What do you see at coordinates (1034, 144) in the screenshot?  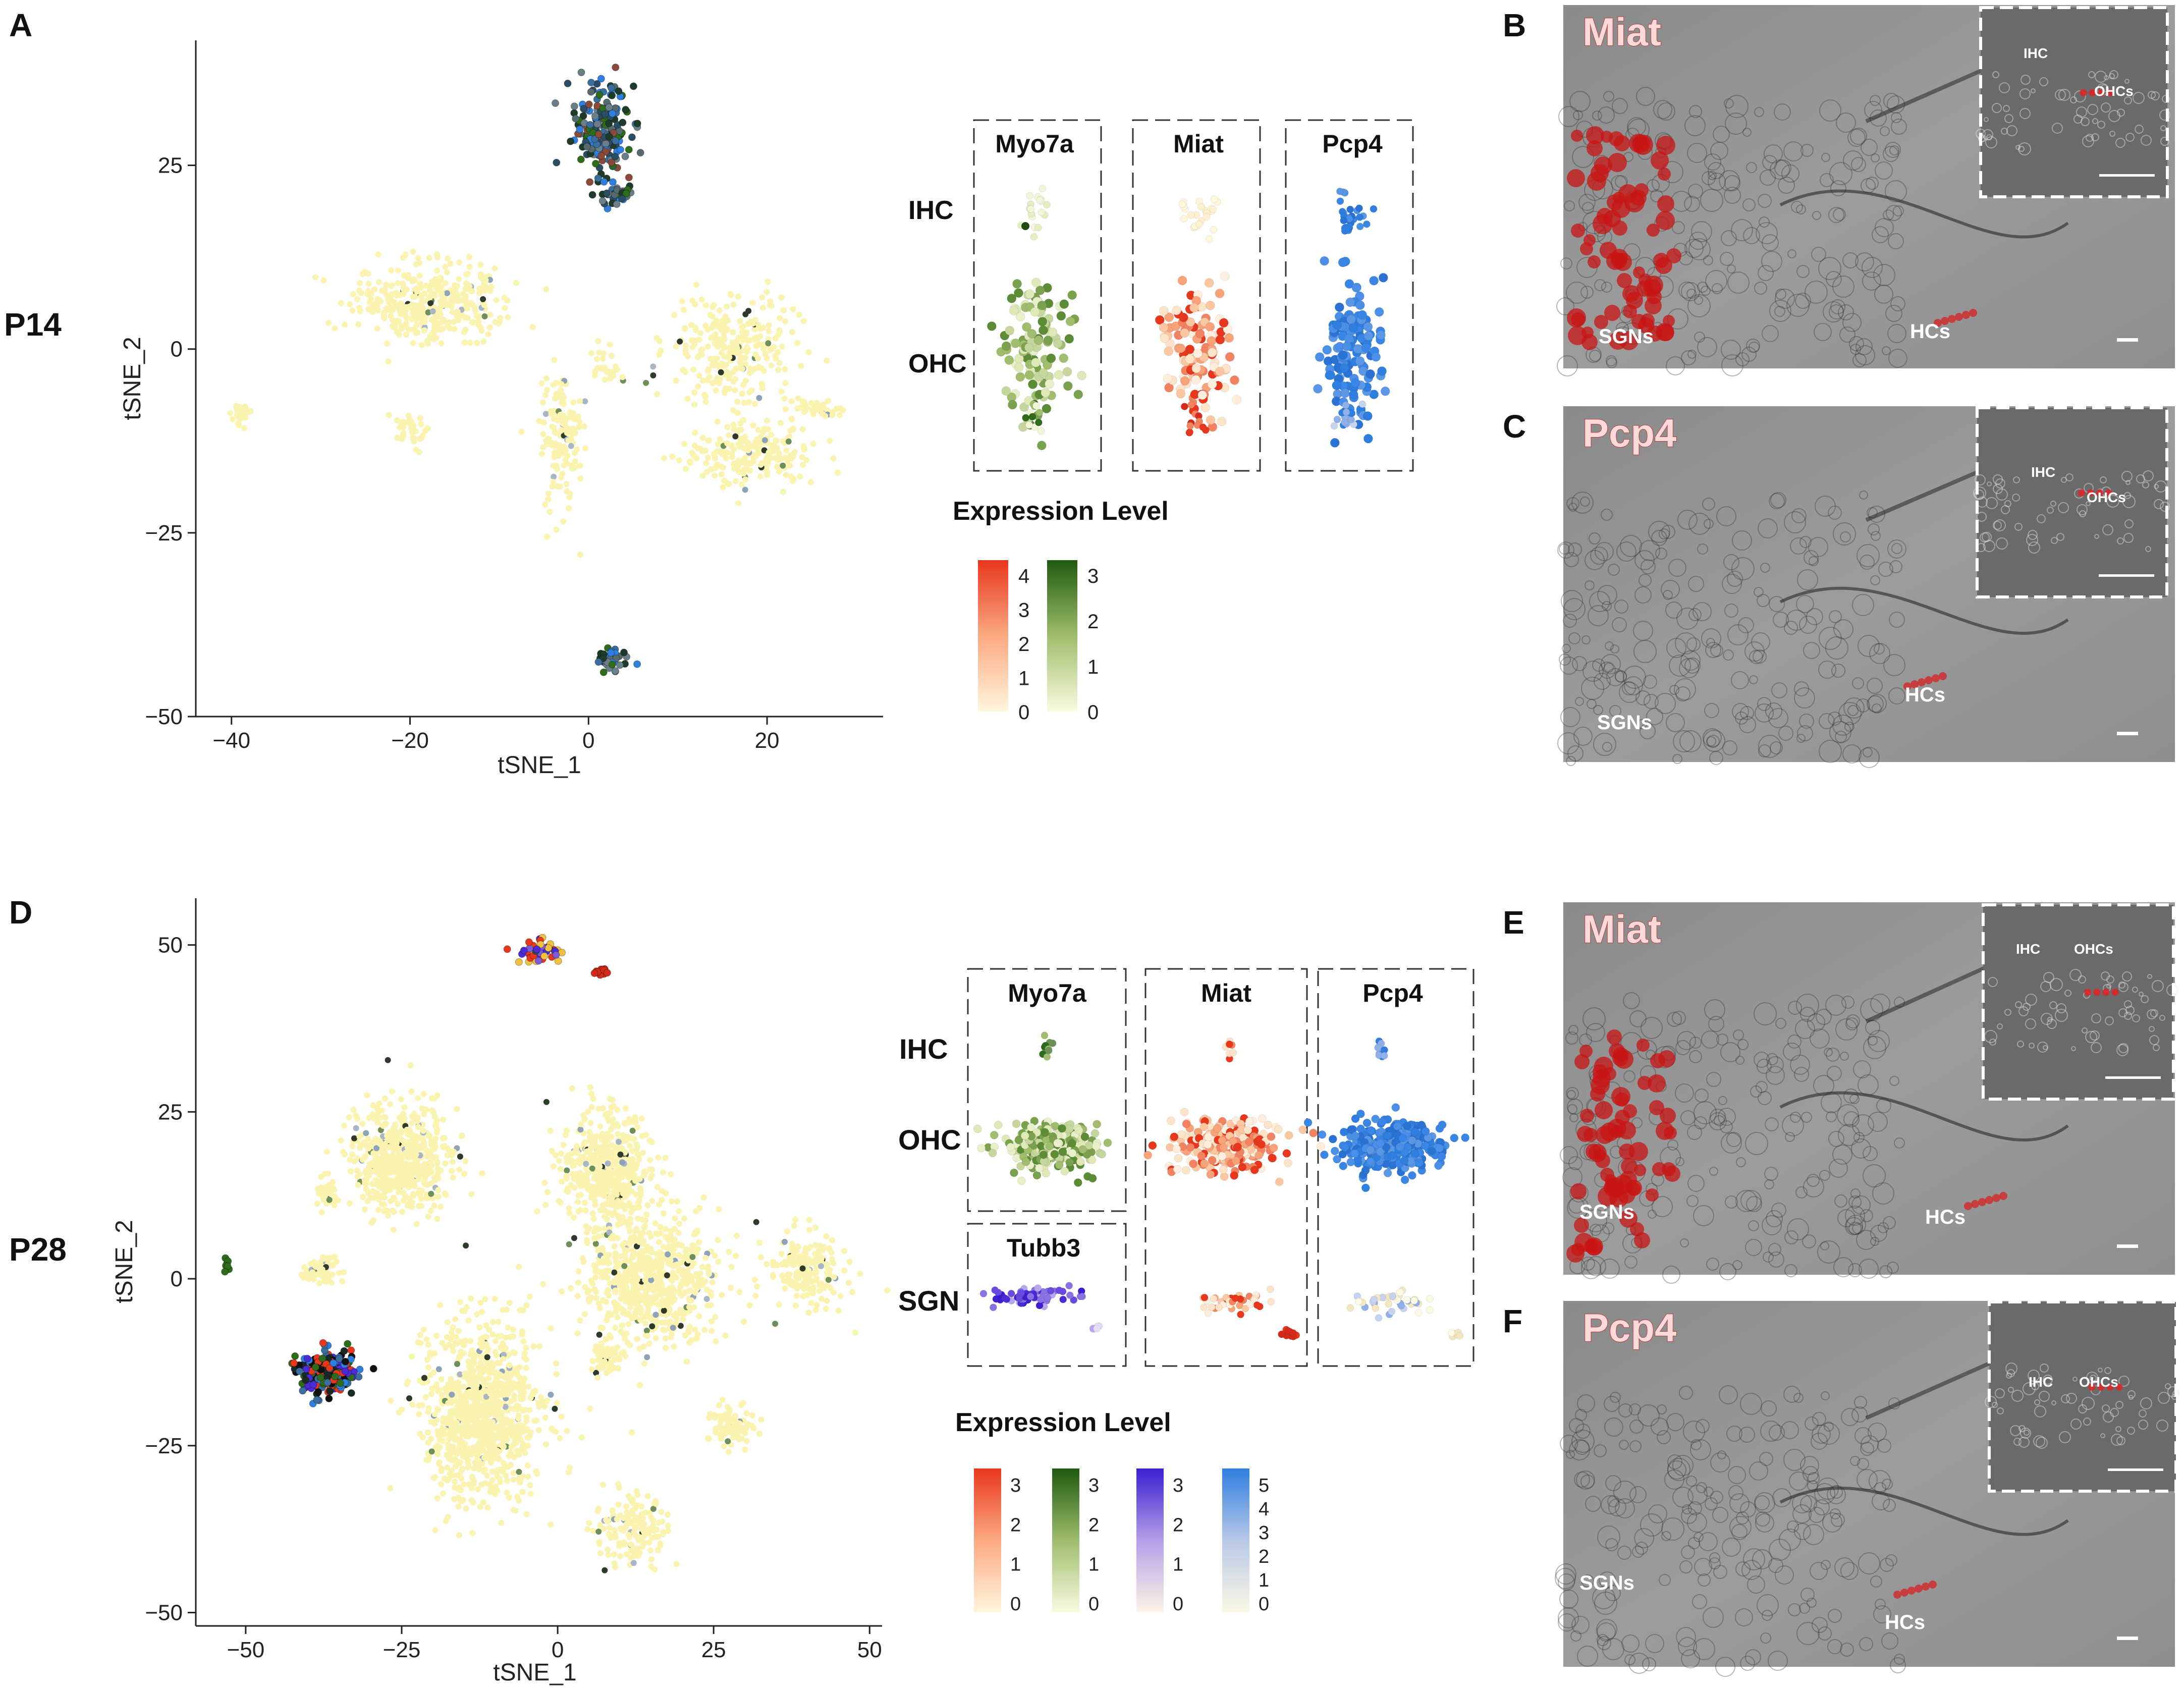 I see `gene-title-myo7a: Myo7a` at bounding box center [1034, 144].